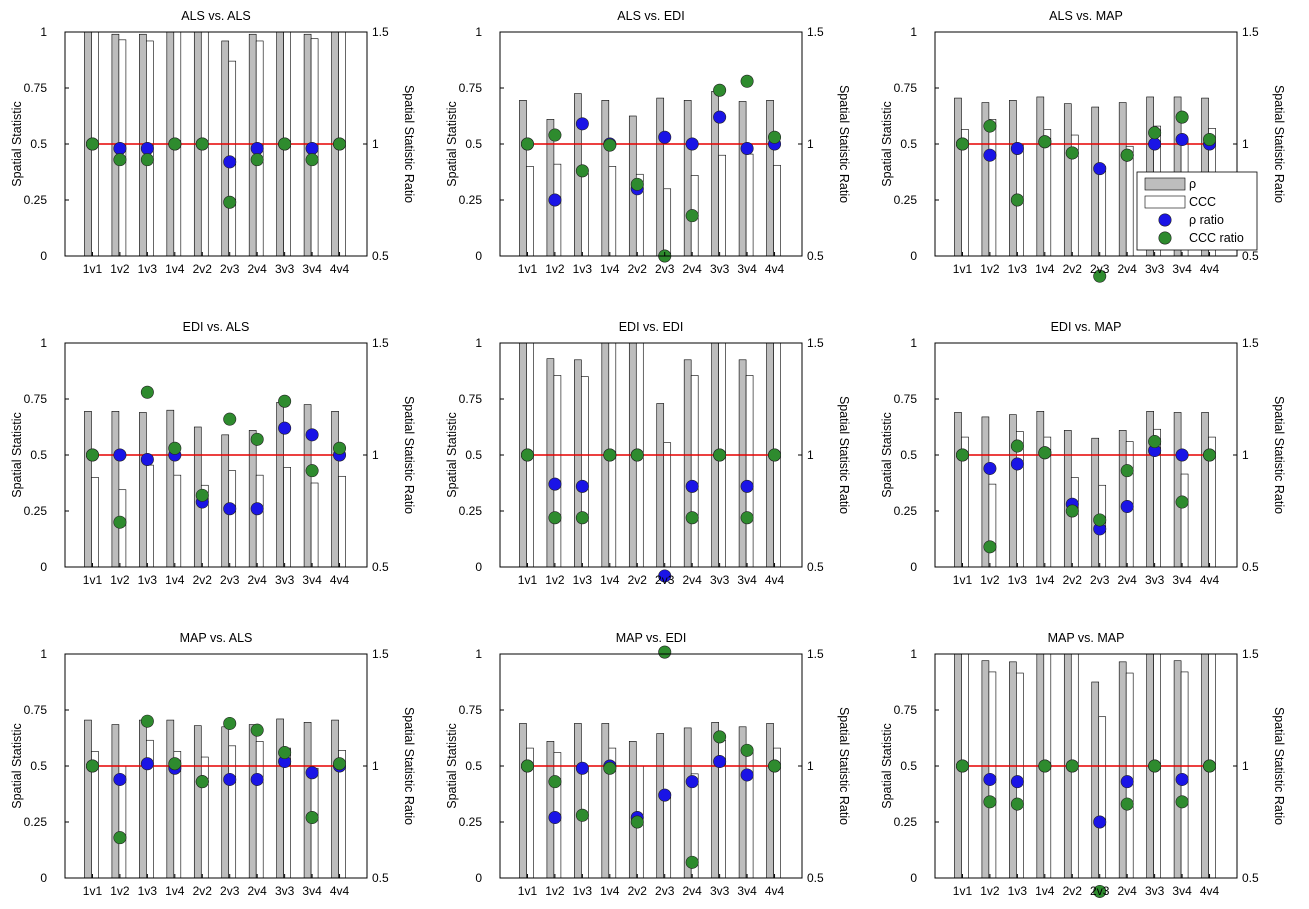  I want to click on y-tick-label: 0.5, so click(473, 766).